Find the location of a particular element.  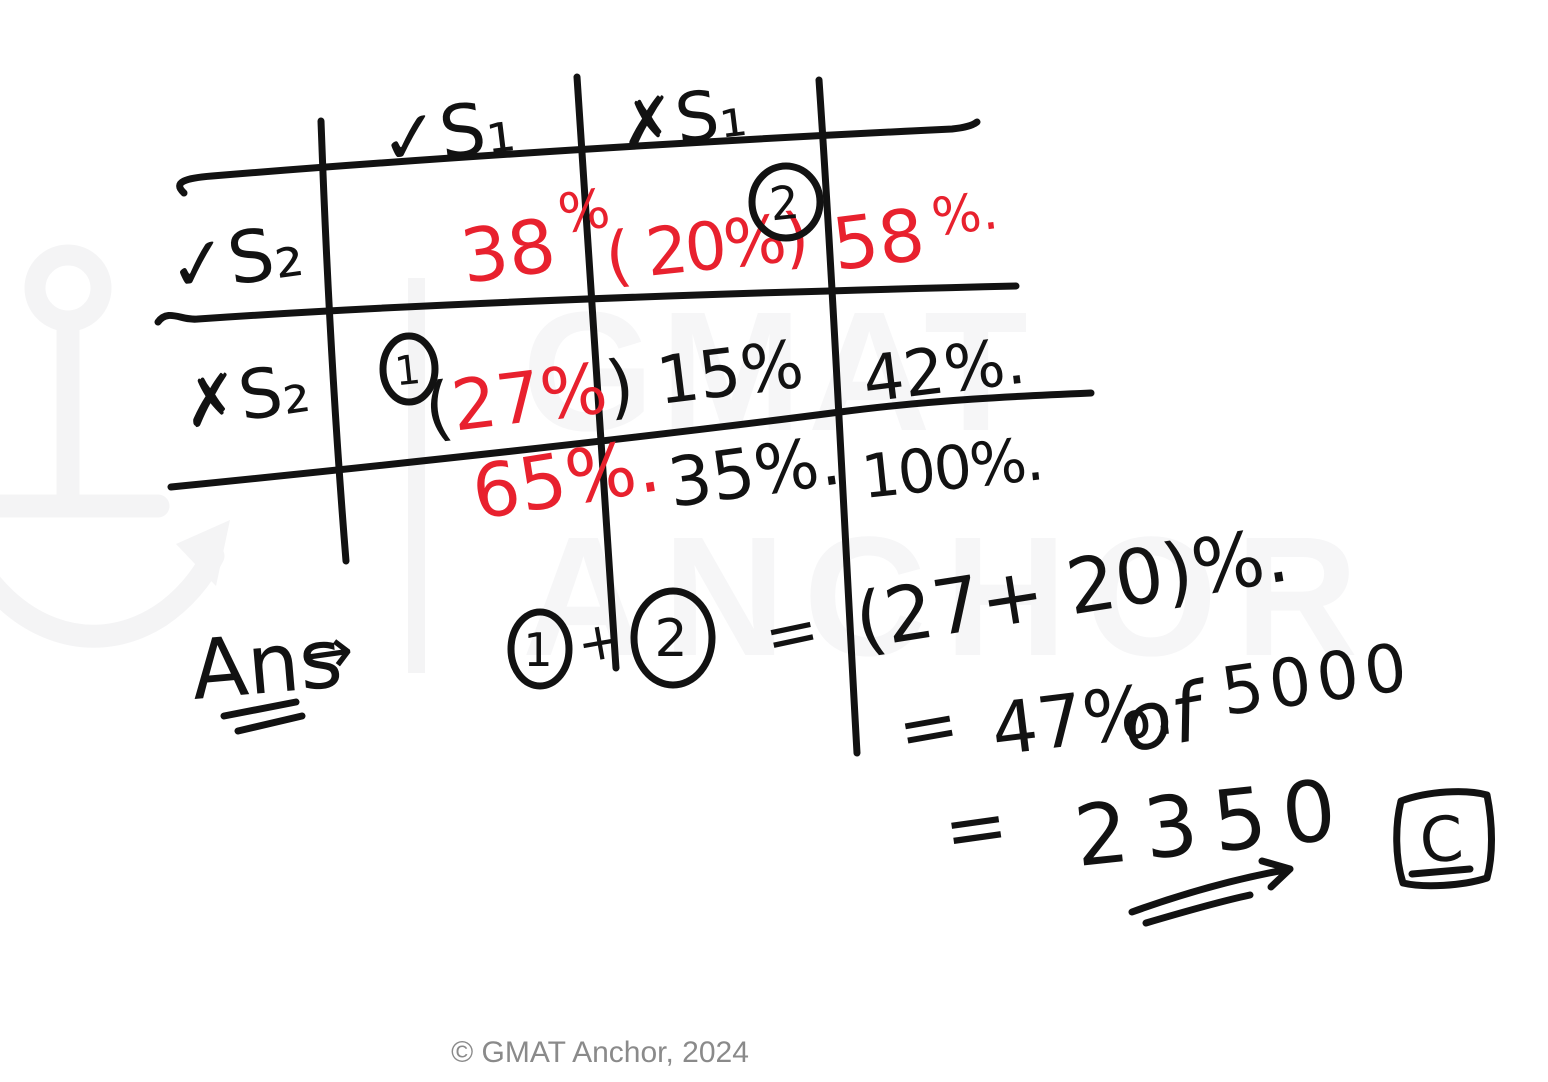

footer-copyright: © GMAT Anchor, 2024 is located at coordinates (600, 1052).